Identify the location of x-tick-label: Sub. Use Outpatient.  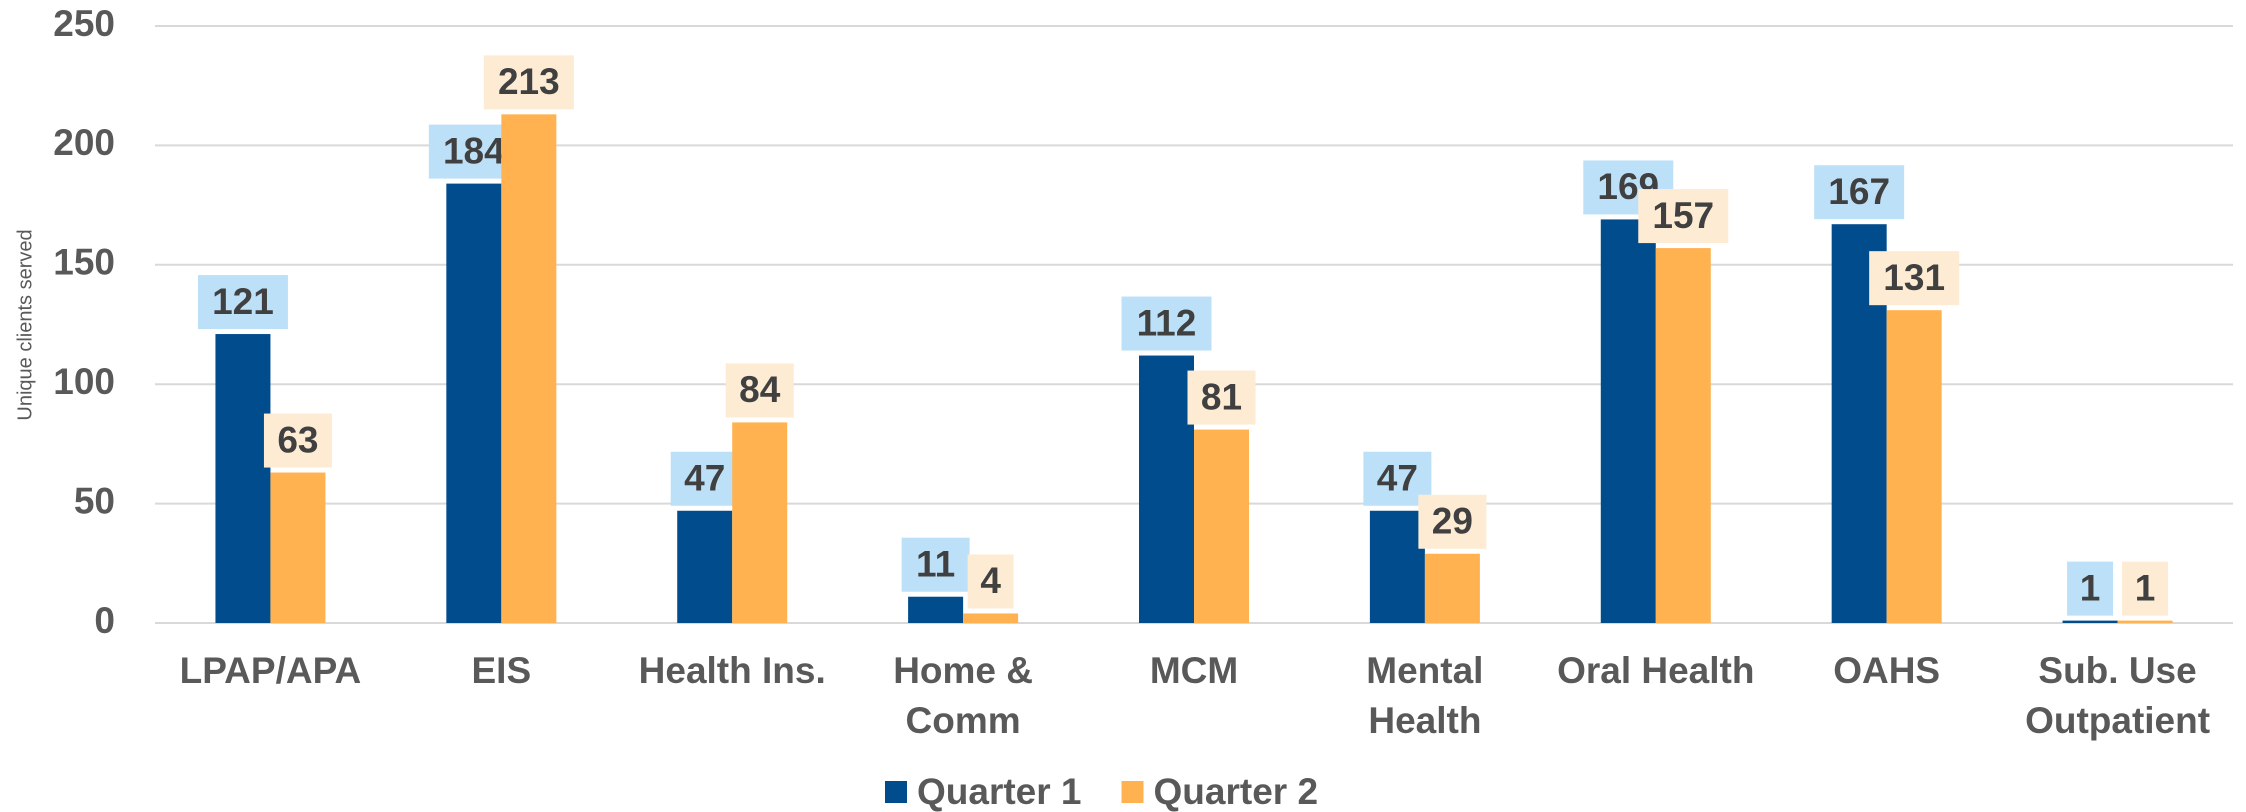
(2117, 695).